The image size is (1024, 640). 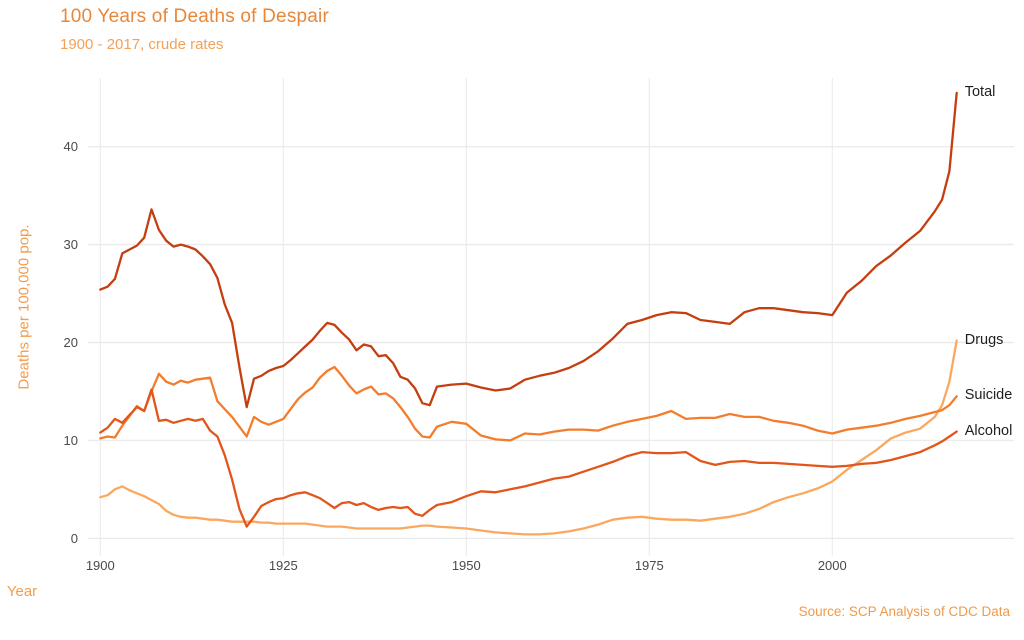 I want to click on chart-title: 100 Years of Deaths of Despair, so click(x=195, y=16).